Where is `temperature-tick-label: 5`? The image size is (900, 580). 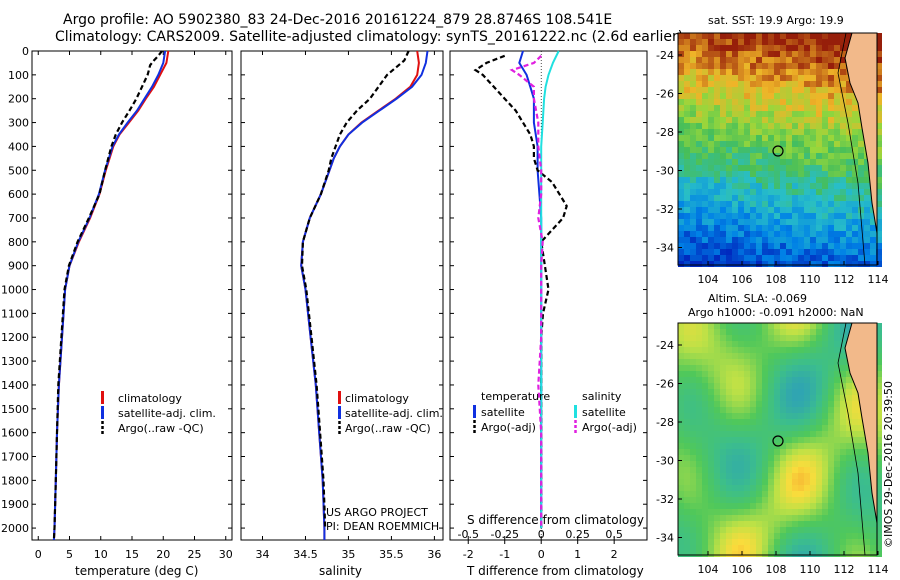
temperature-tick-label: 5 is located at coordinates (69, 554).